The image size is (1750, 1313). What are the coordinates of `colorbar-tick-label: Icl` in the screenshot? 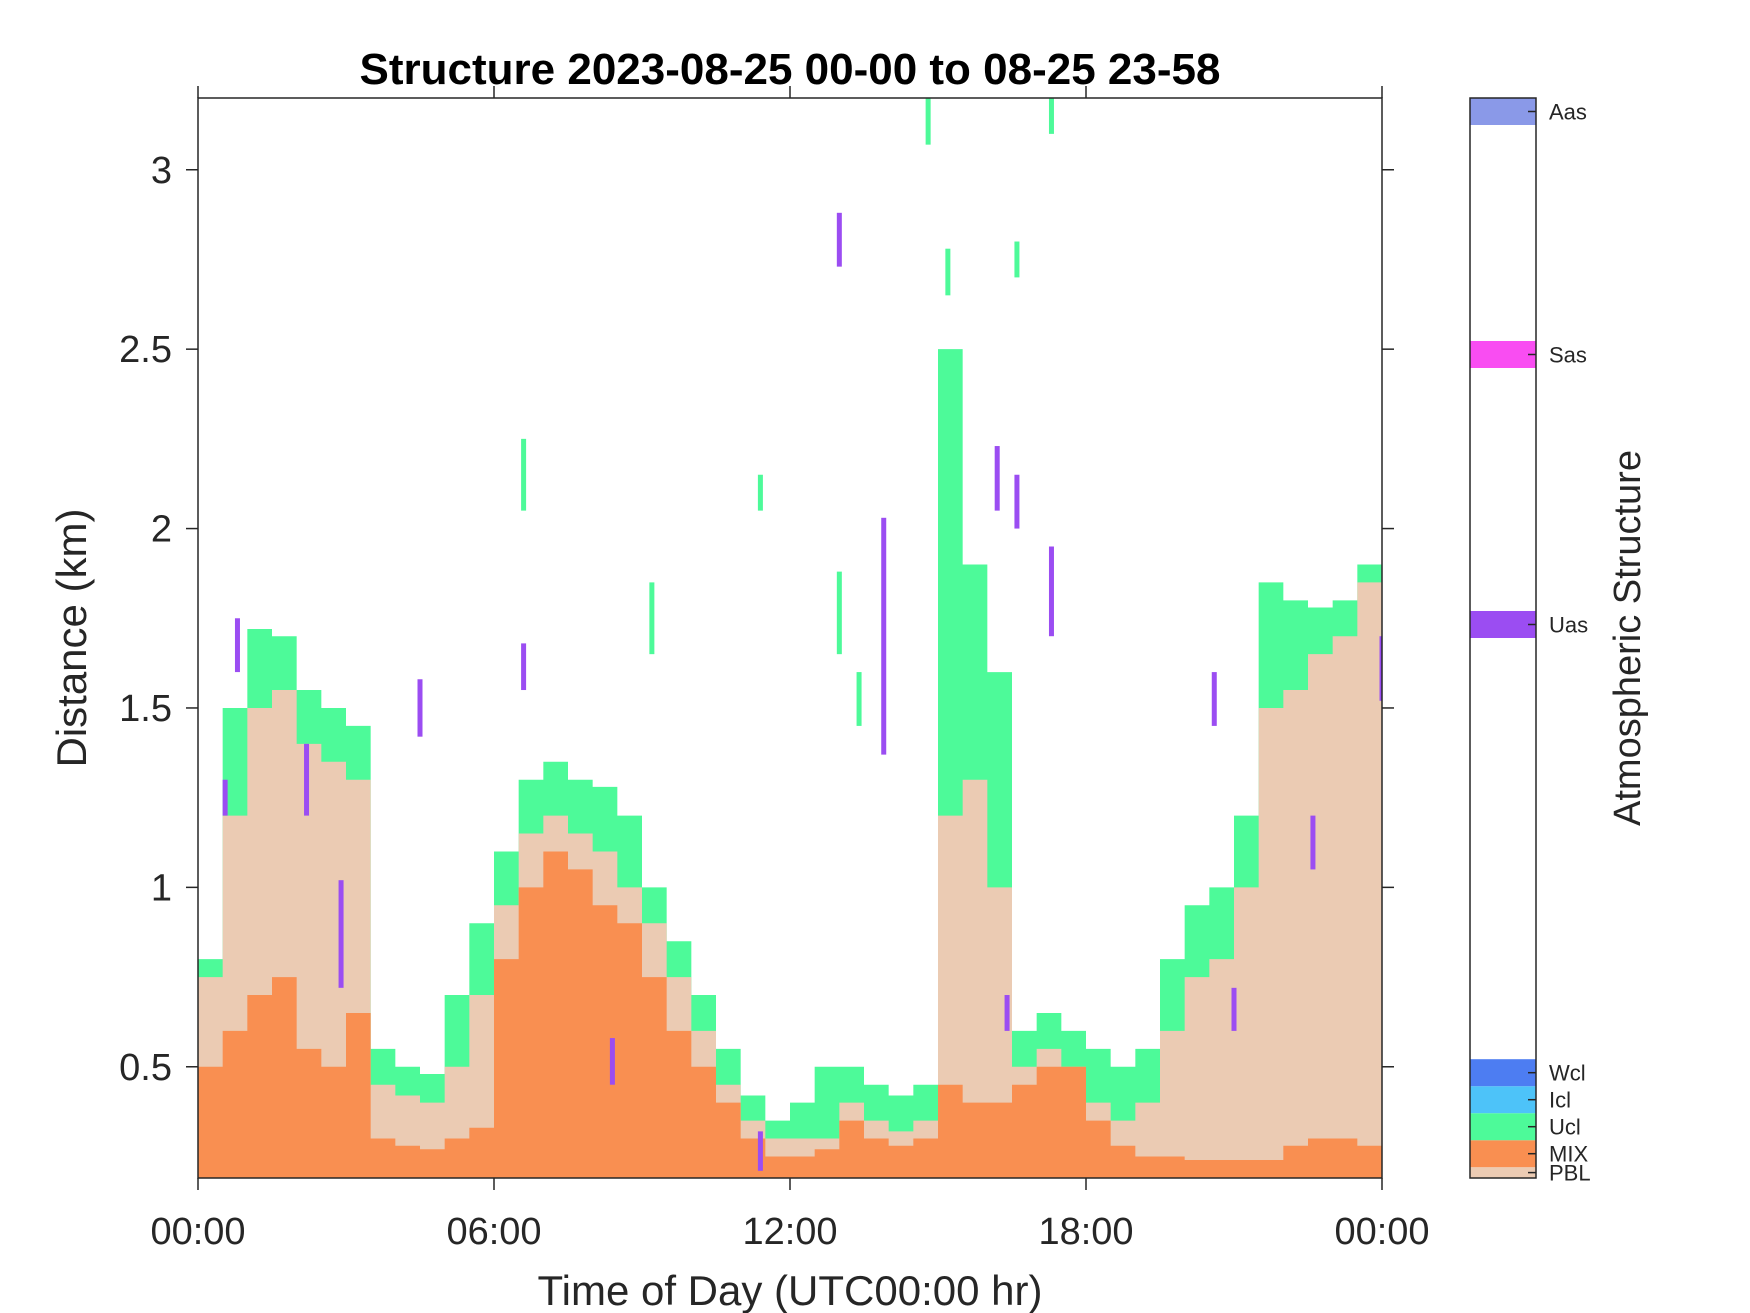 It's located at (1560, 1100).